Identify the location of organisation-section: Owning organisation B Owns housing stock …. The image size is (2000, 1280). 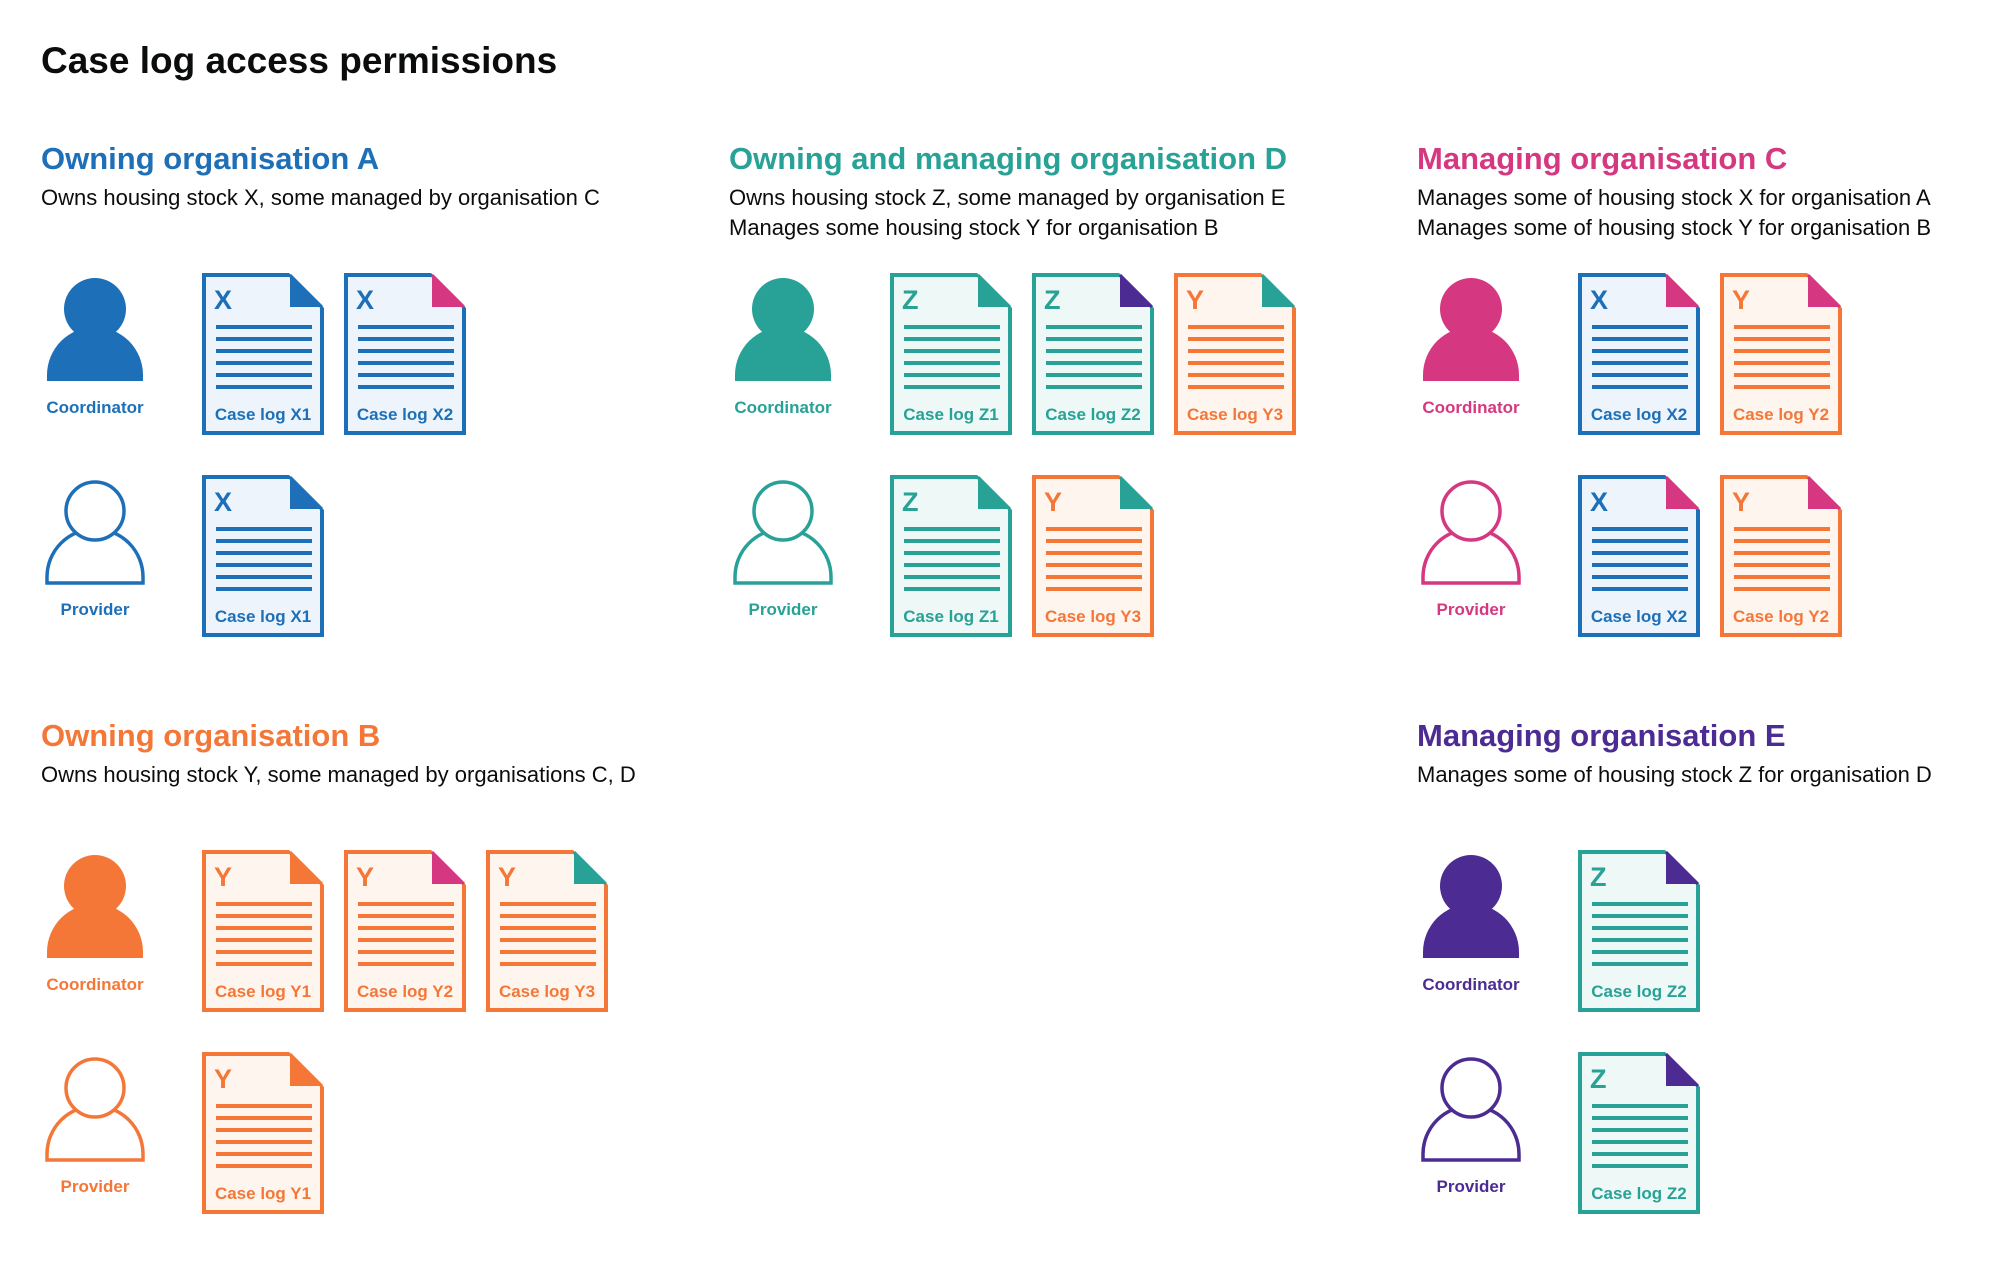
(371, 966).